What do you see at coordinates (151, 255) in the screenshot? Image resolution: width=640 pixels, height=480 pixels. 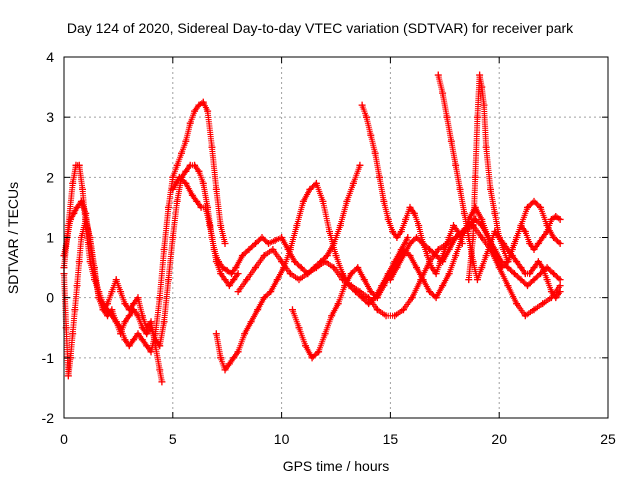 I see `series-s2` at bounding box center [151, 255].